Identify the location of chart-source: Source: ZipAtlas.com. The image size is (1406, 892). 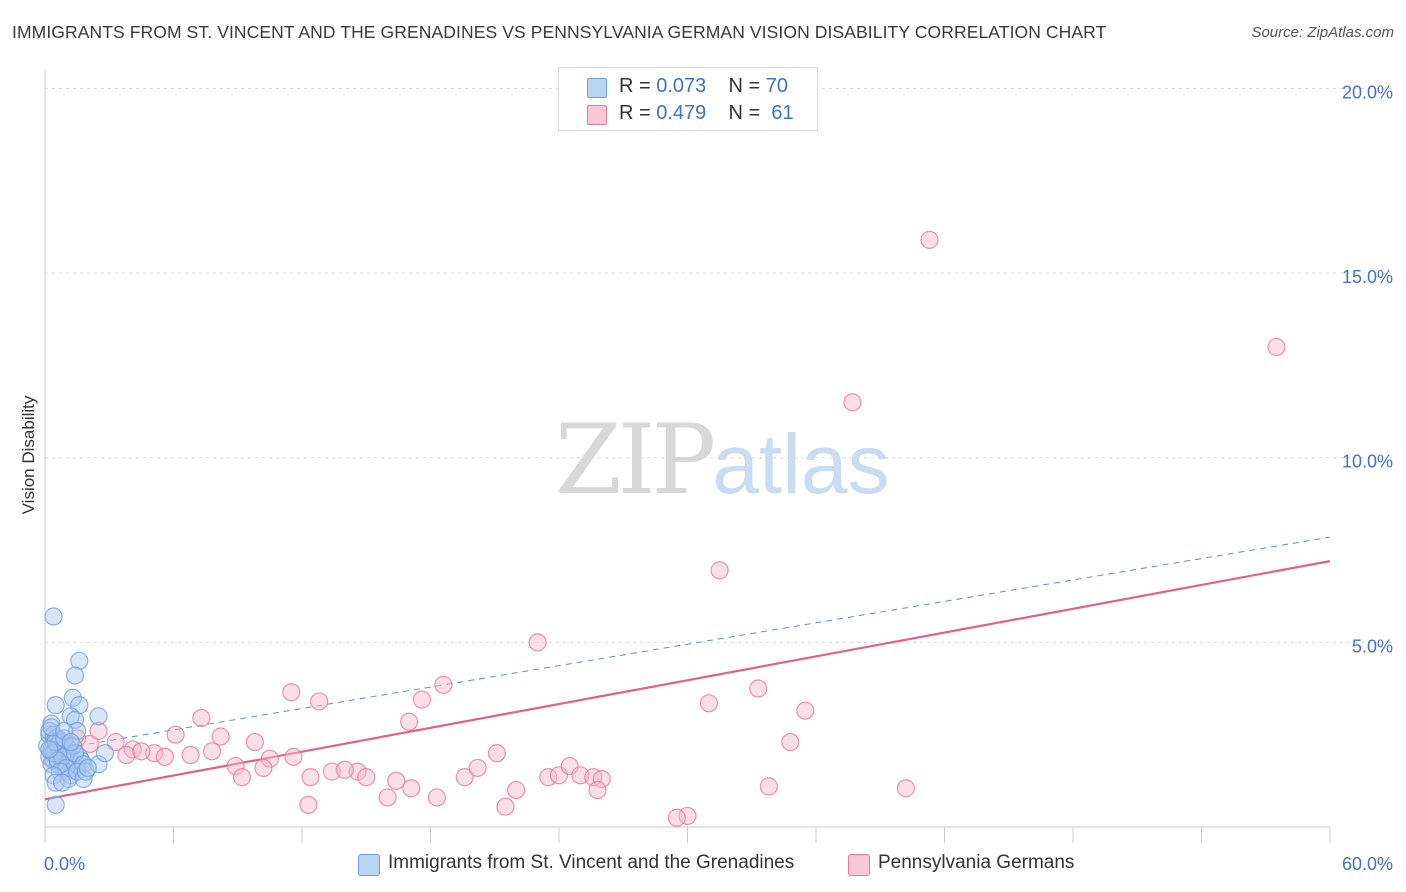
(1322, 32).